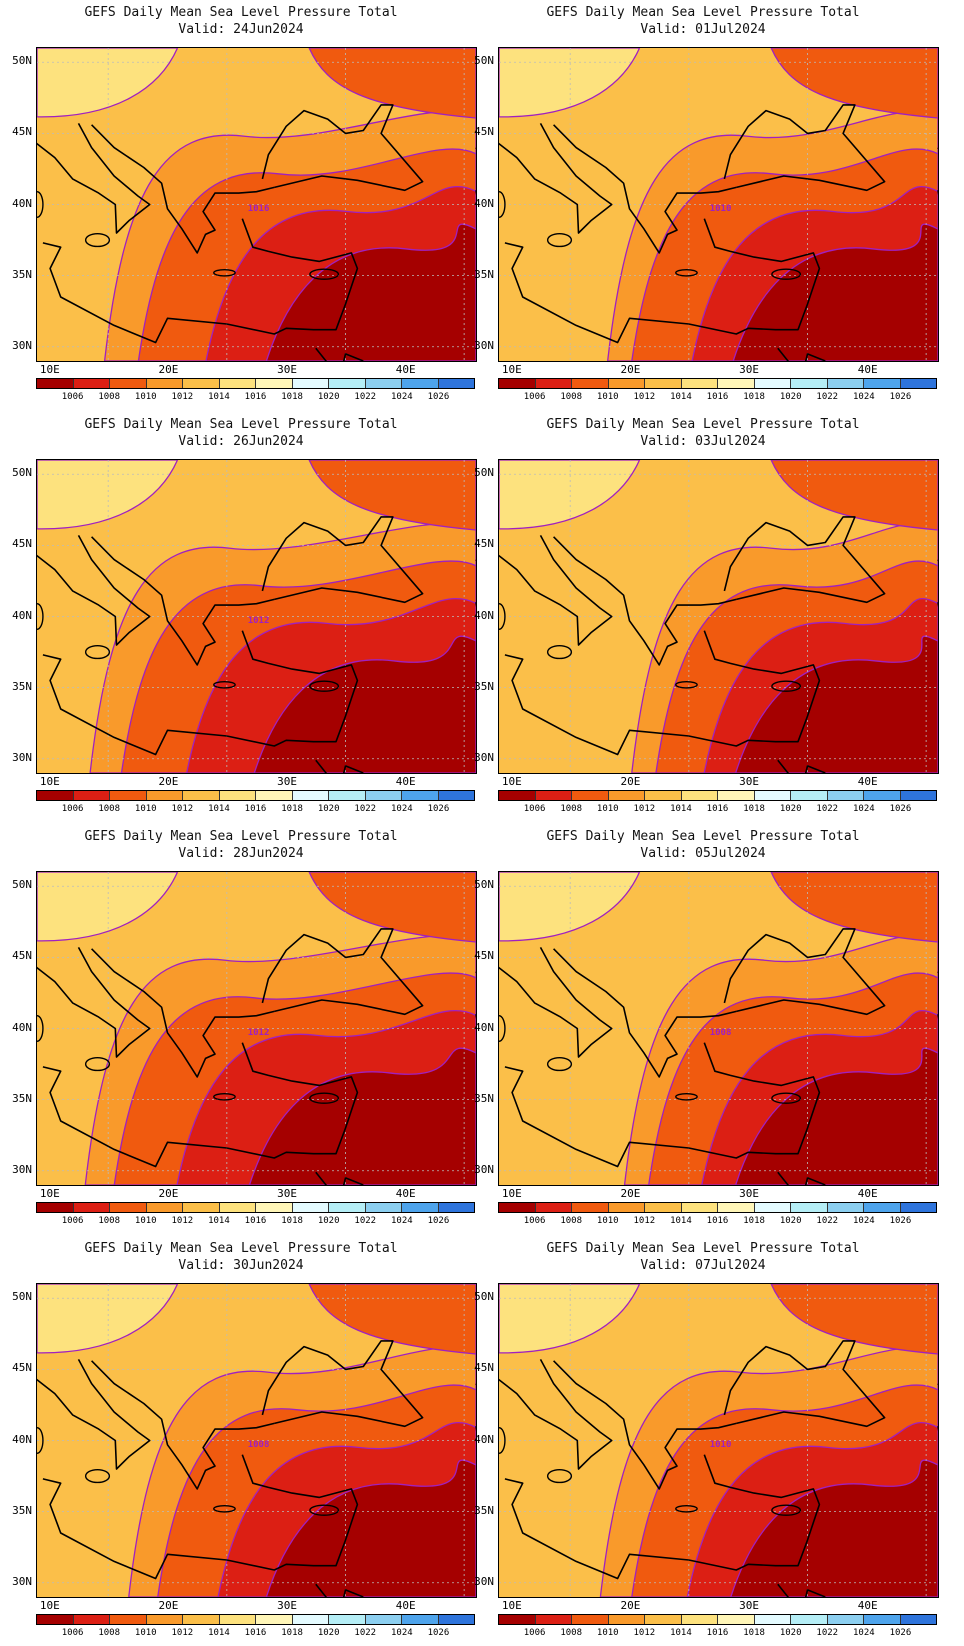  Describe the element at coordinates (571, 1221) in the screenshot. I see `colorbar-tick-label: 1008` at that location.